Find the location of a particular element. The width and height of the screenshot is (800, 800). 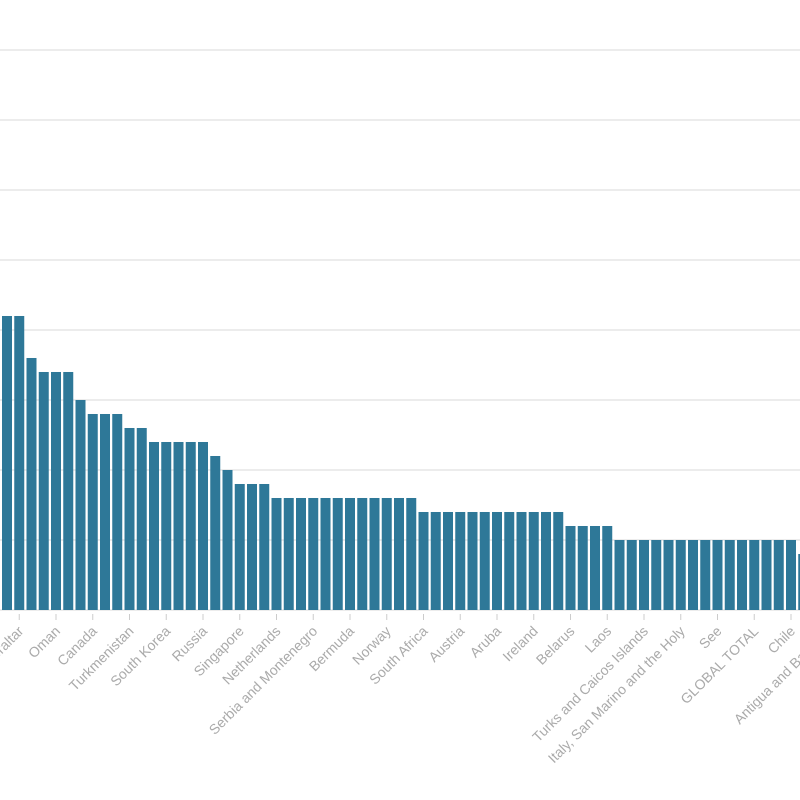

x-tick-label: Gibraltar is located at coordinates (13, 648).